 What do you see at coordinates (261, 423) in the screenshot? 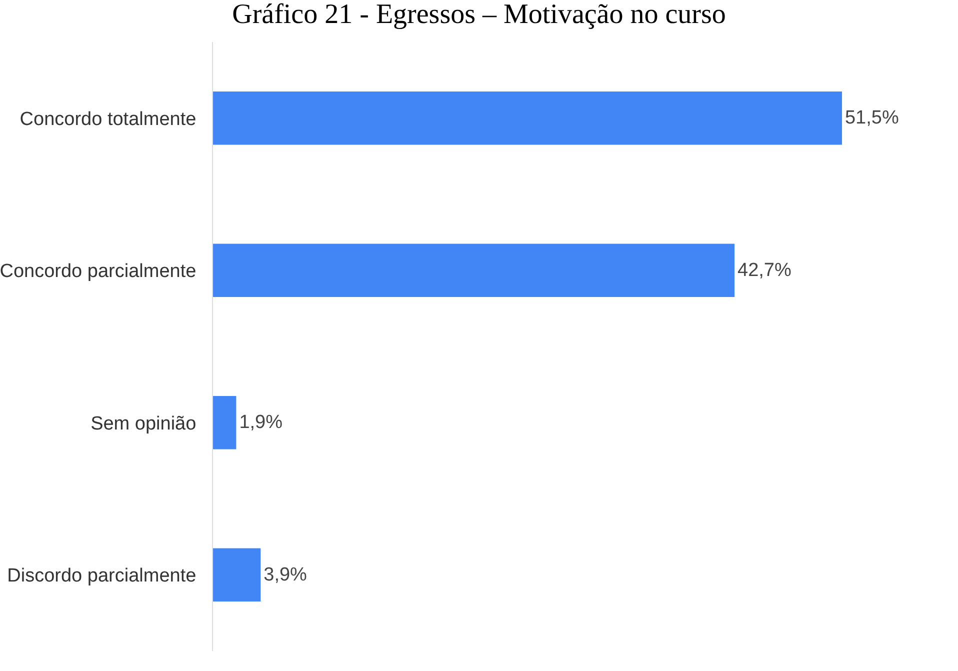
I see `data-label: 1,9%` at bounding box center [261, 423].